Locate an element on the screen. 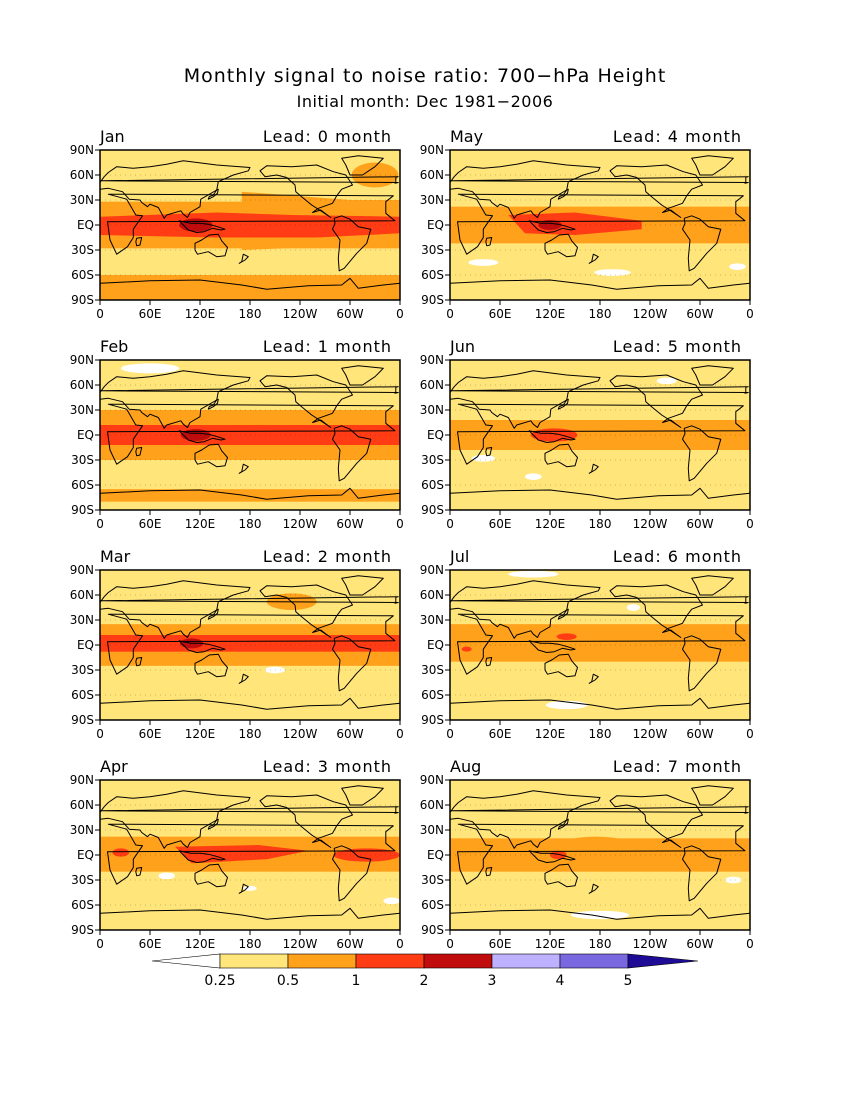  lat-tick-label: 60S is located at coordinates (82, 695).